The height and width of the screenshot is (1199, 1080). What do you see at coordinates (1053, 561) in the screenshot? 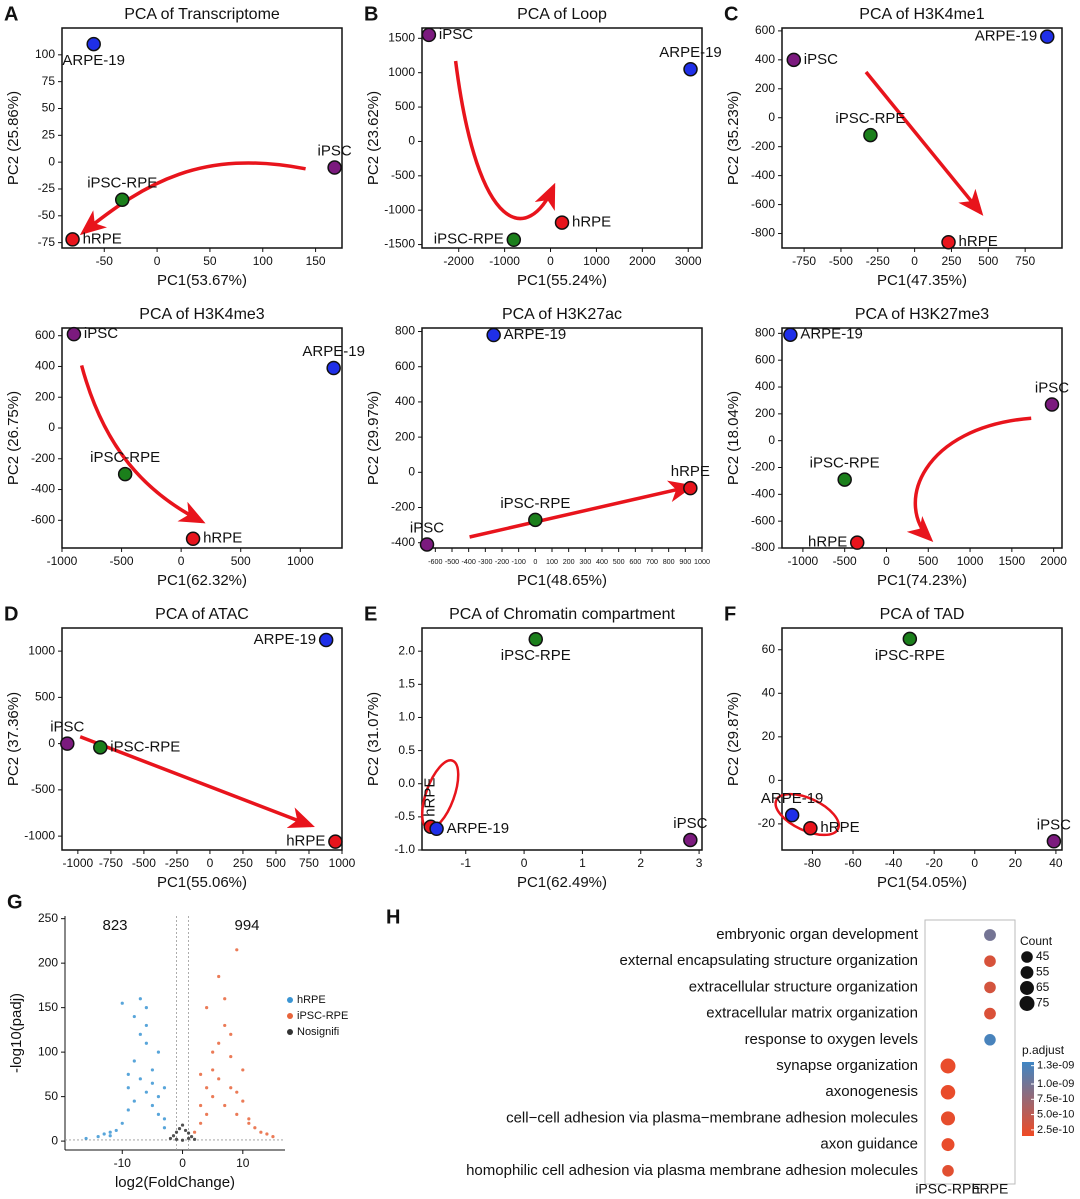
I see `x-tick-label: 2000` at bounding box center [1053, 561].